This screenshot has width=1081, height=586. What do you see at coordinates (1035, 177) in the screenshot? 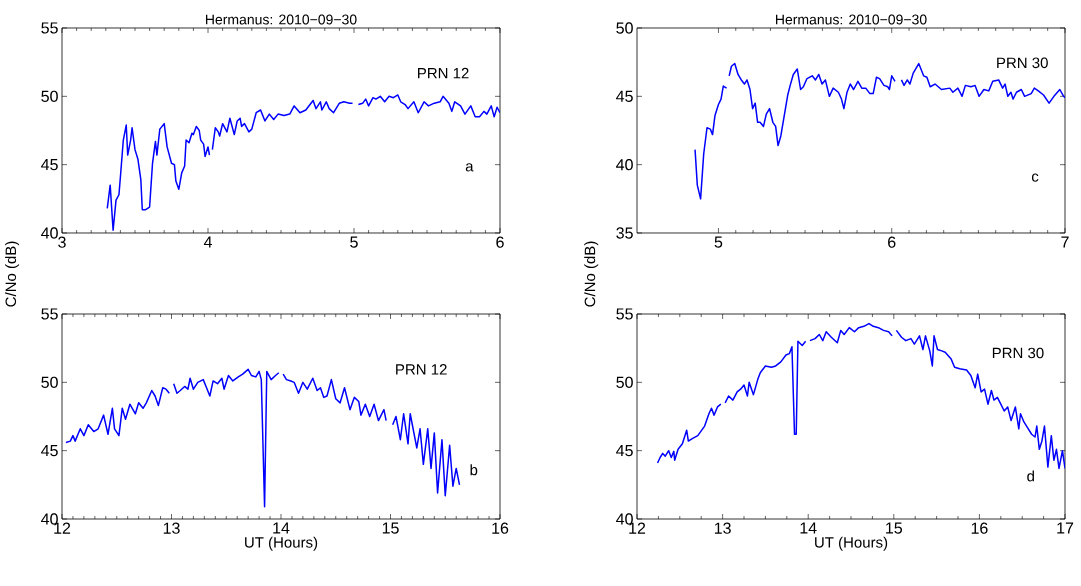
I see `annotation: c` at bounding box center [1035, 177].